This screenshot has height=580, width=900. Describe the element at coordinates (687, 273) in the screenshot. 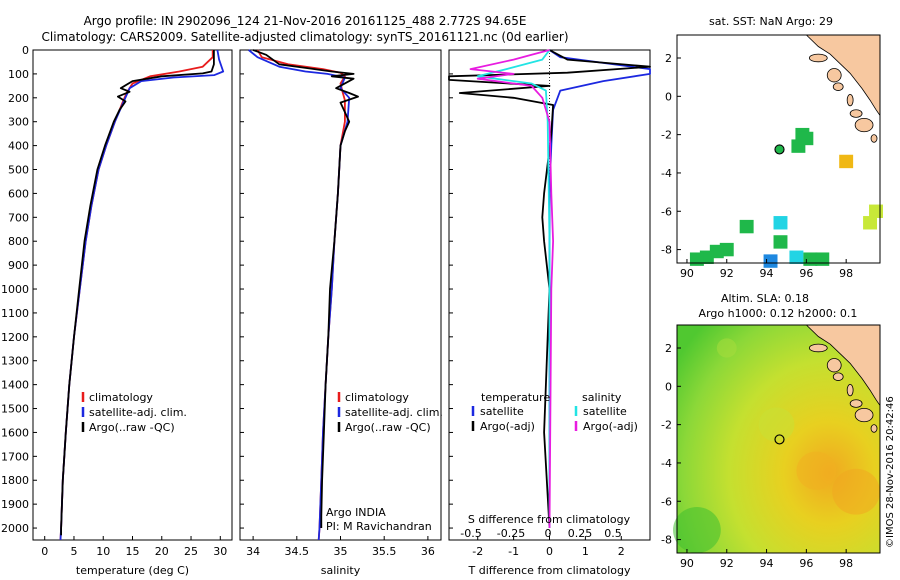

I see `x-tick-label: 90` at that location.